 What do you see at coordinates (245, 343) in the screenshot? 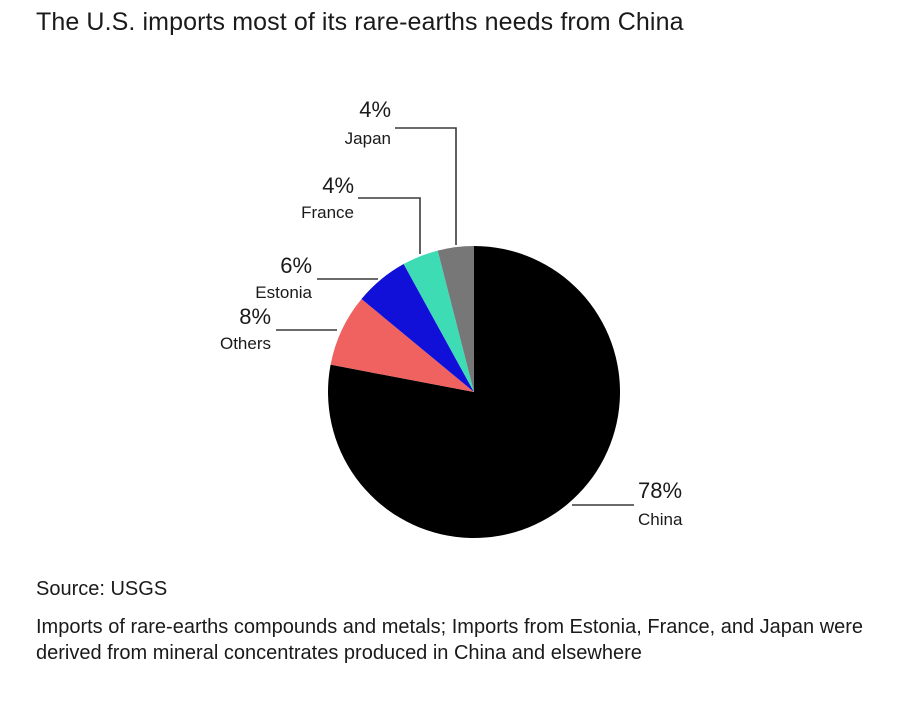
I see `data-label-name-others: Others` at bounding box center [245, 343].